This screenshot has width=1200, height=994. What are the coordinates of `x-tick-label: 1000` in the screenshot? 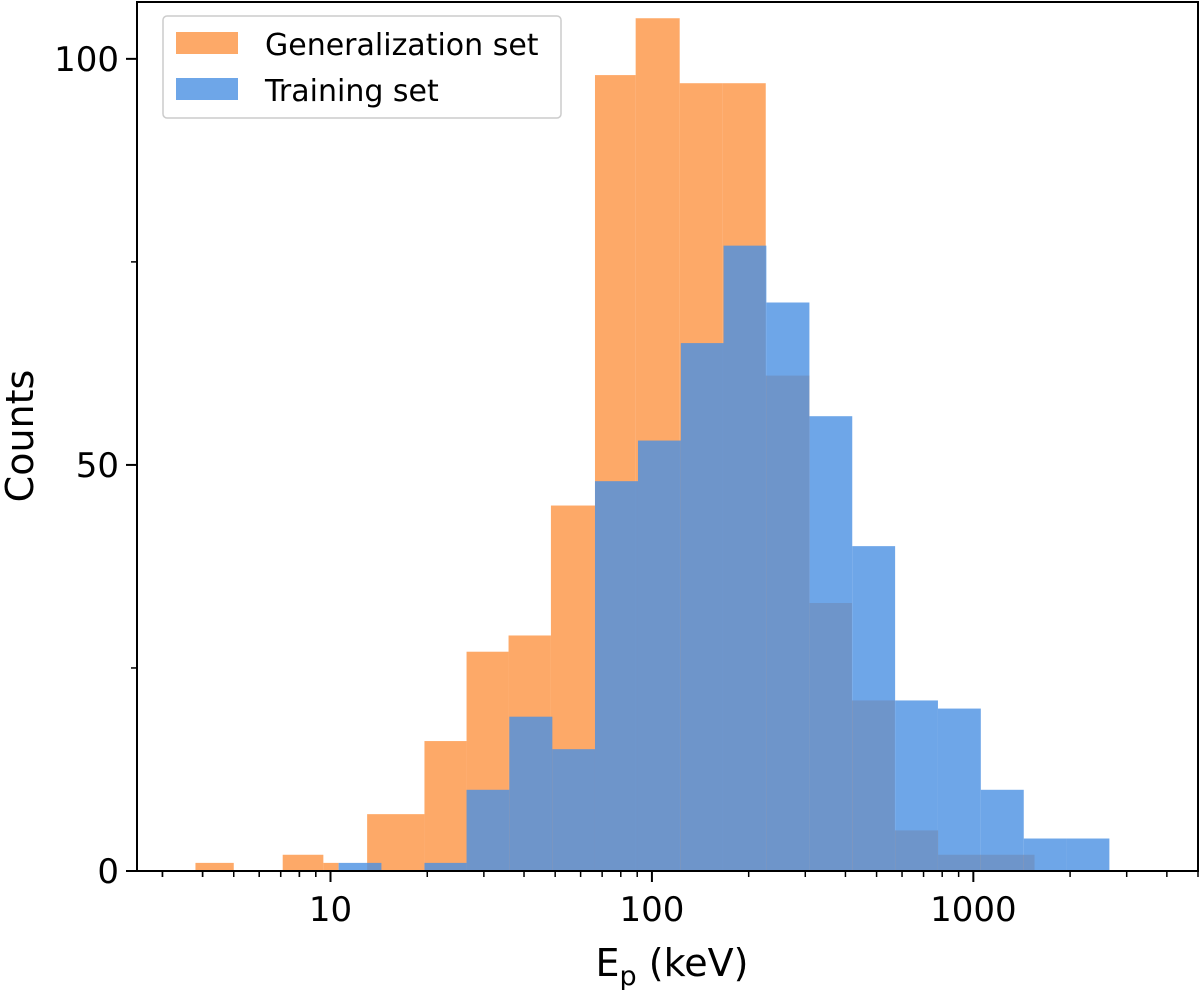 It's located at (973, 910).